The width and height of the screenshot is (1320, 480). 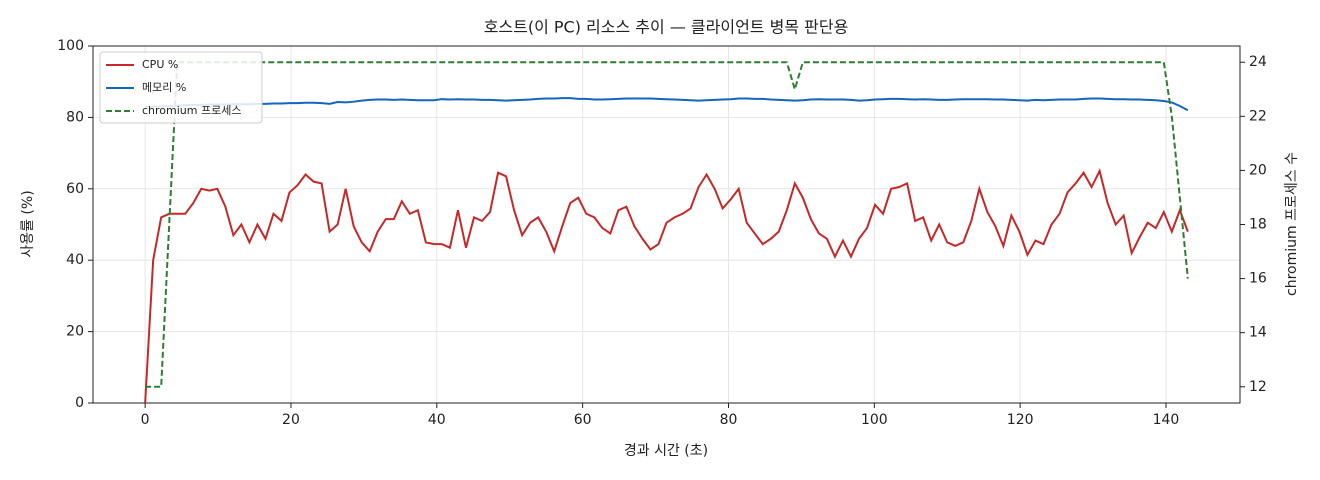 What do you see at coordinates (191, 110) in the screenshot?
I see `legend-label: chromium 프로세스` at bounding box center [191, 110].